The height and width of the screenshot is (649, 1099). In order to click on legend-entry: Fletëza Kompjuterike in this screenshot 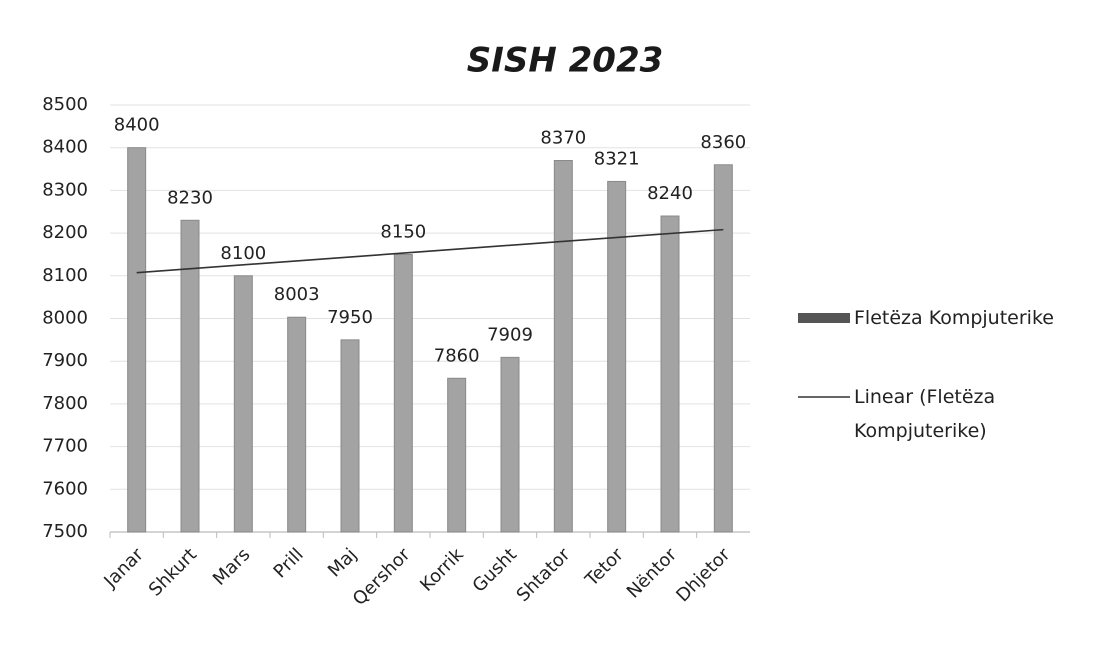, I will do `click(954, 318)`.